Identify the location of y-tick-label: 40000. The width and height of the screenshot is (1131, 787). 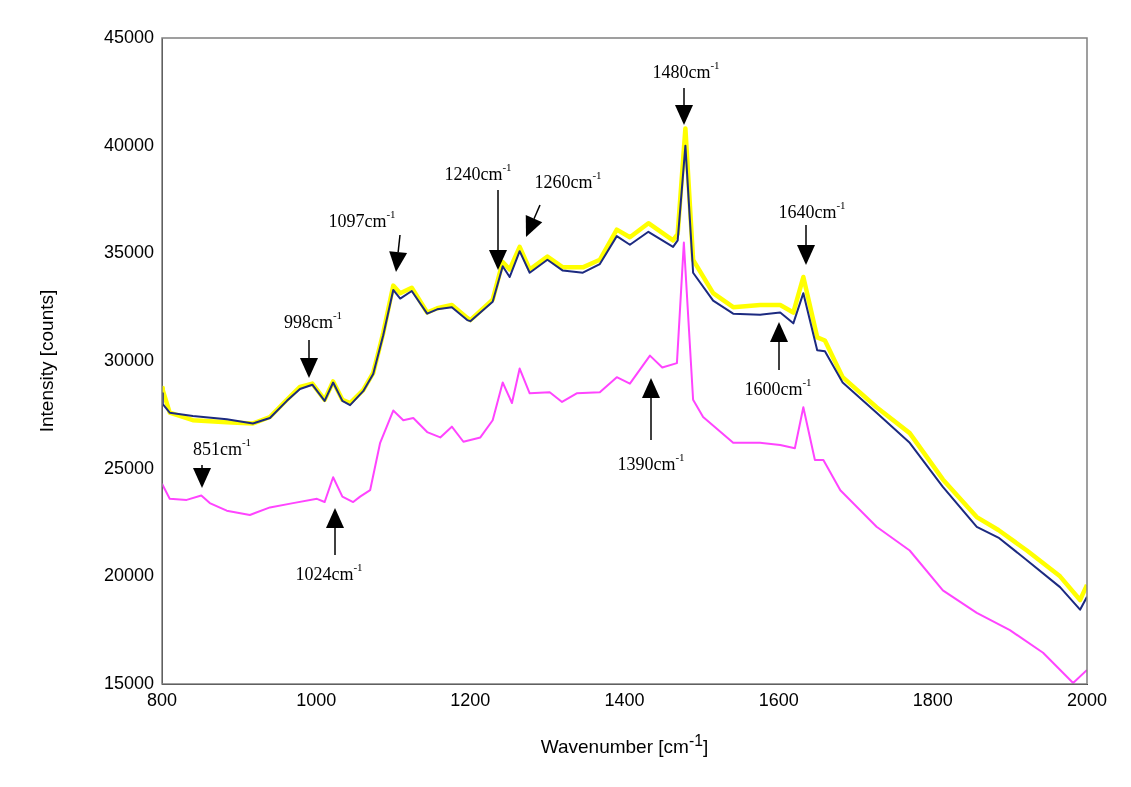
(128, 144).